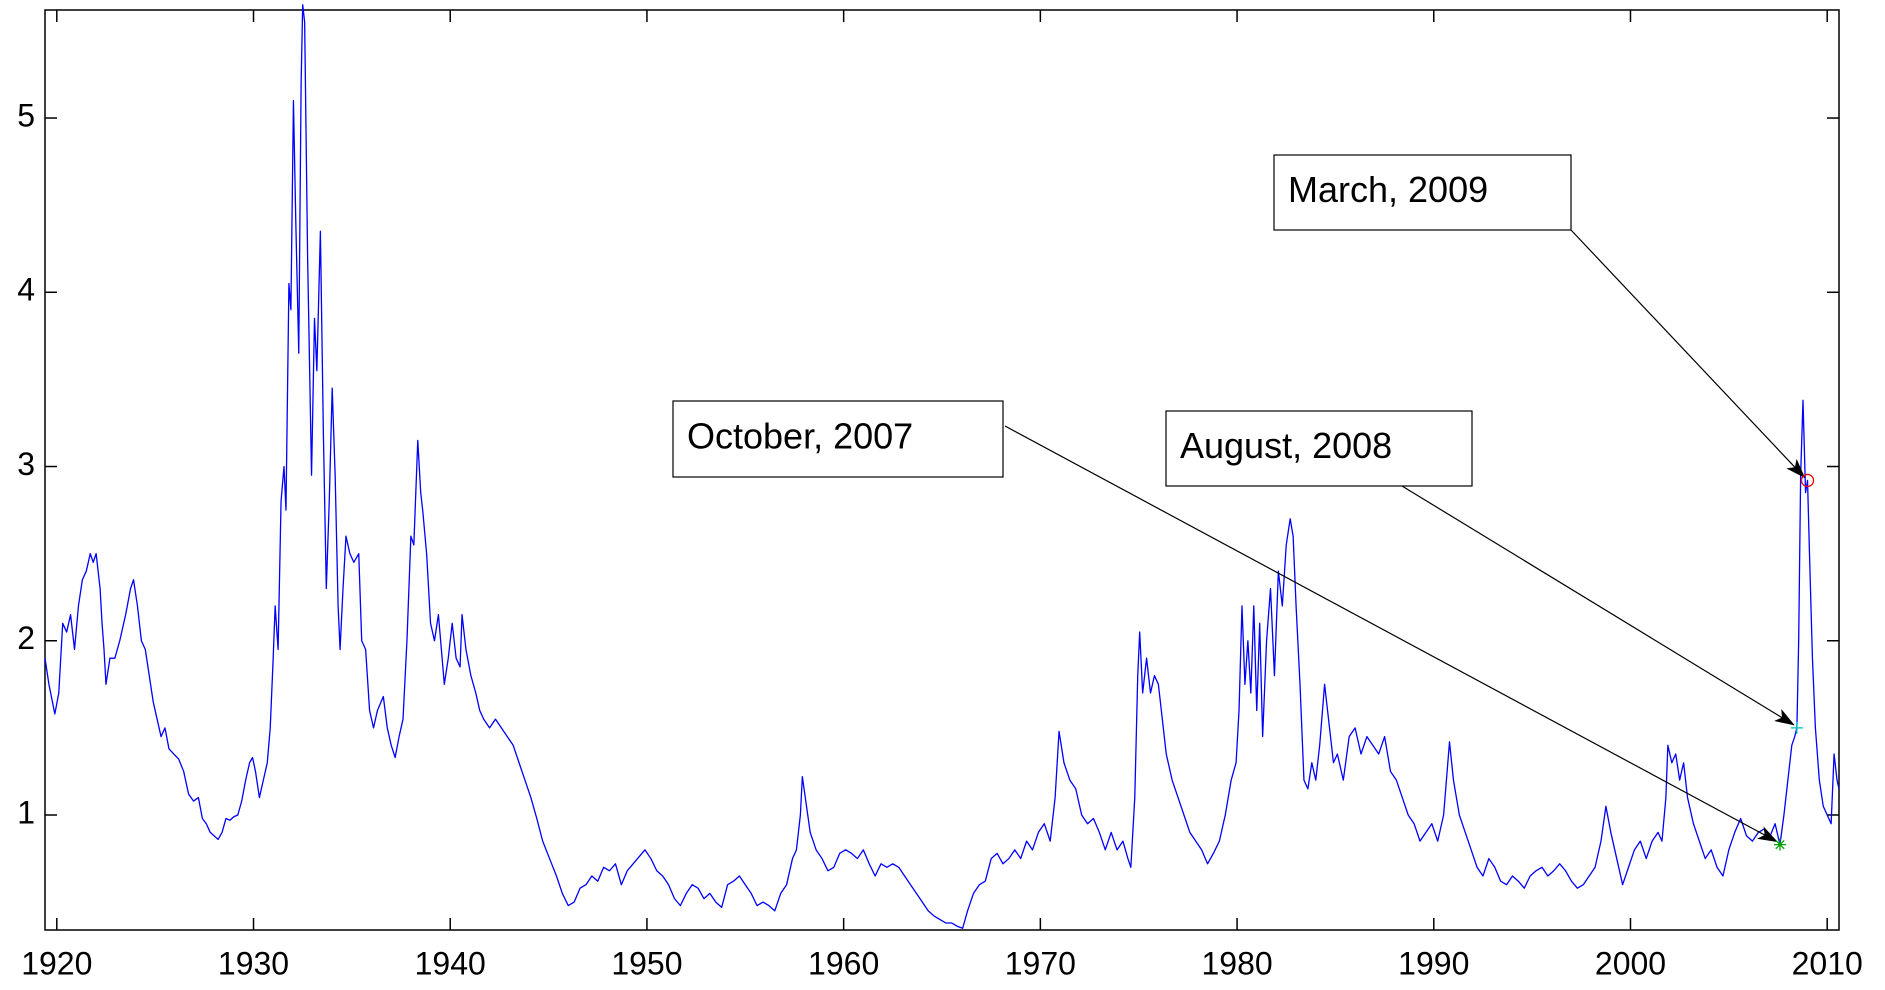  Describe the element at coordinates (253, 963) in the screenshot. I see `x-tick-label: 1930` at that location.